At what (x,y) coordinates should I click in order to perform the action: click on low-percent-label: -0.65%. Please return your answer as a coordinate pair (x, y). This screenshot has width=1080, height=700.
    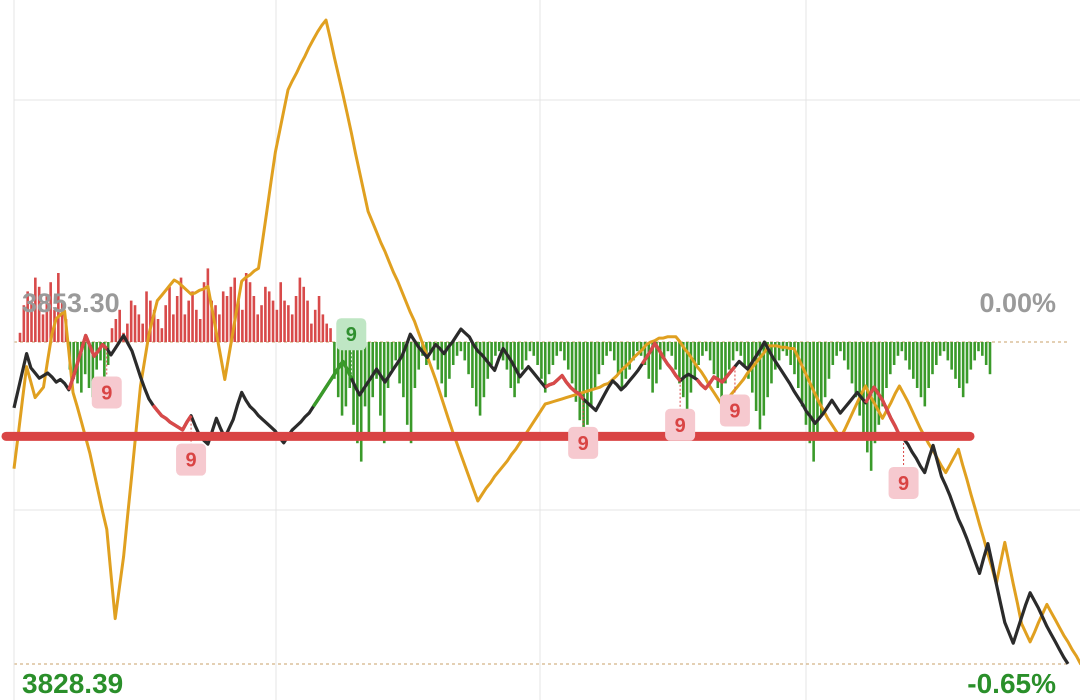
    Looking at the image, I should click on (1011, 683).